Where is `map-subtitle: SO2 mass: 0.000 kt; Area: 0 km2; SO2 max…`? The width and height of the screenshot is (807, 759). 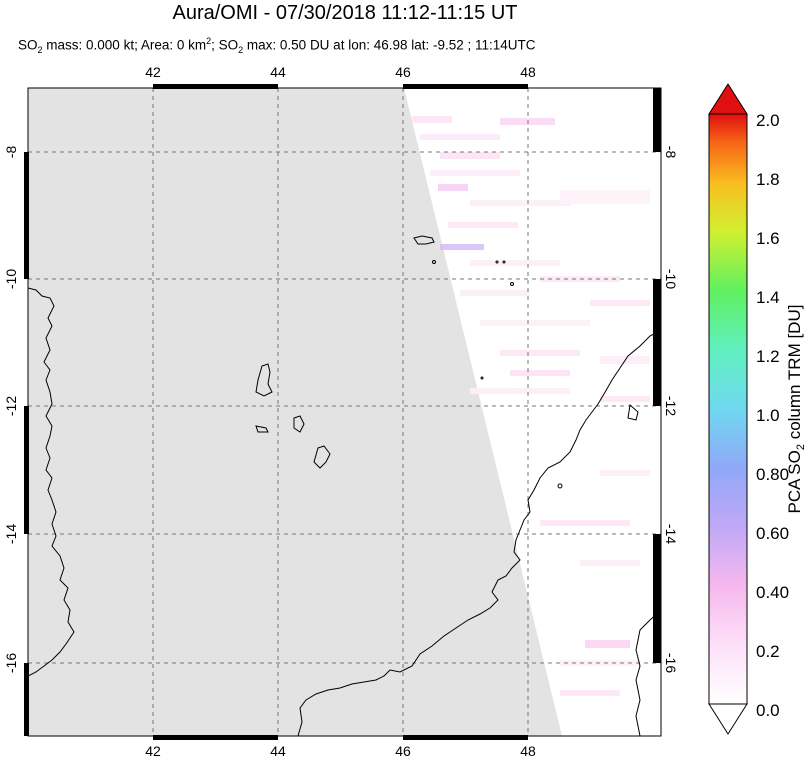
map-subtitle: SO2 mass: 0.000 kt; Area: 0 km2; SO2 max… is located at coordinates (277, 46).